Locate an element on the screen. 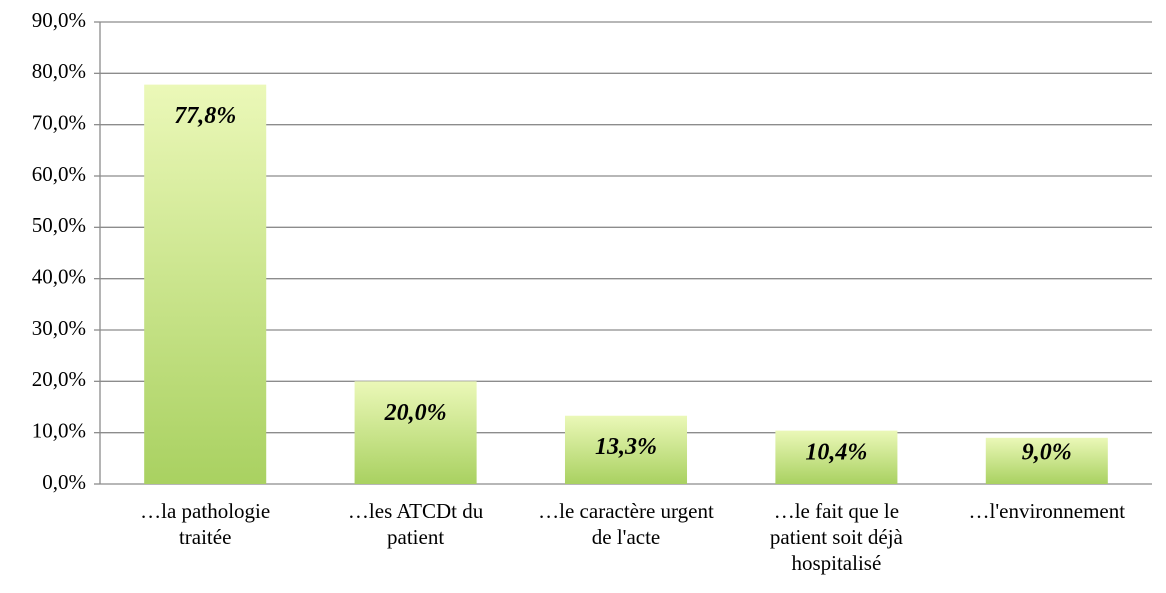  data-label: 10,4% is located at coordinates (836, 453).